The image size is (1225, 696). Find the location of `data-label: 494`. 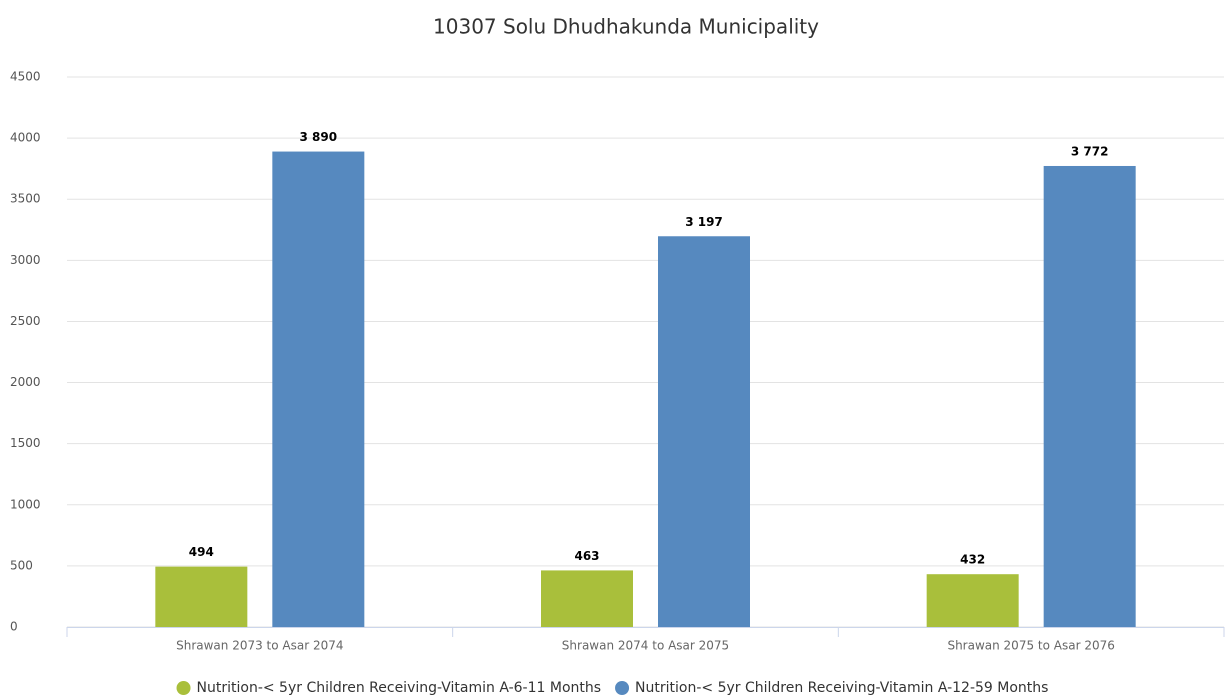

data-label: 494 is located at coordinates (201, 552).